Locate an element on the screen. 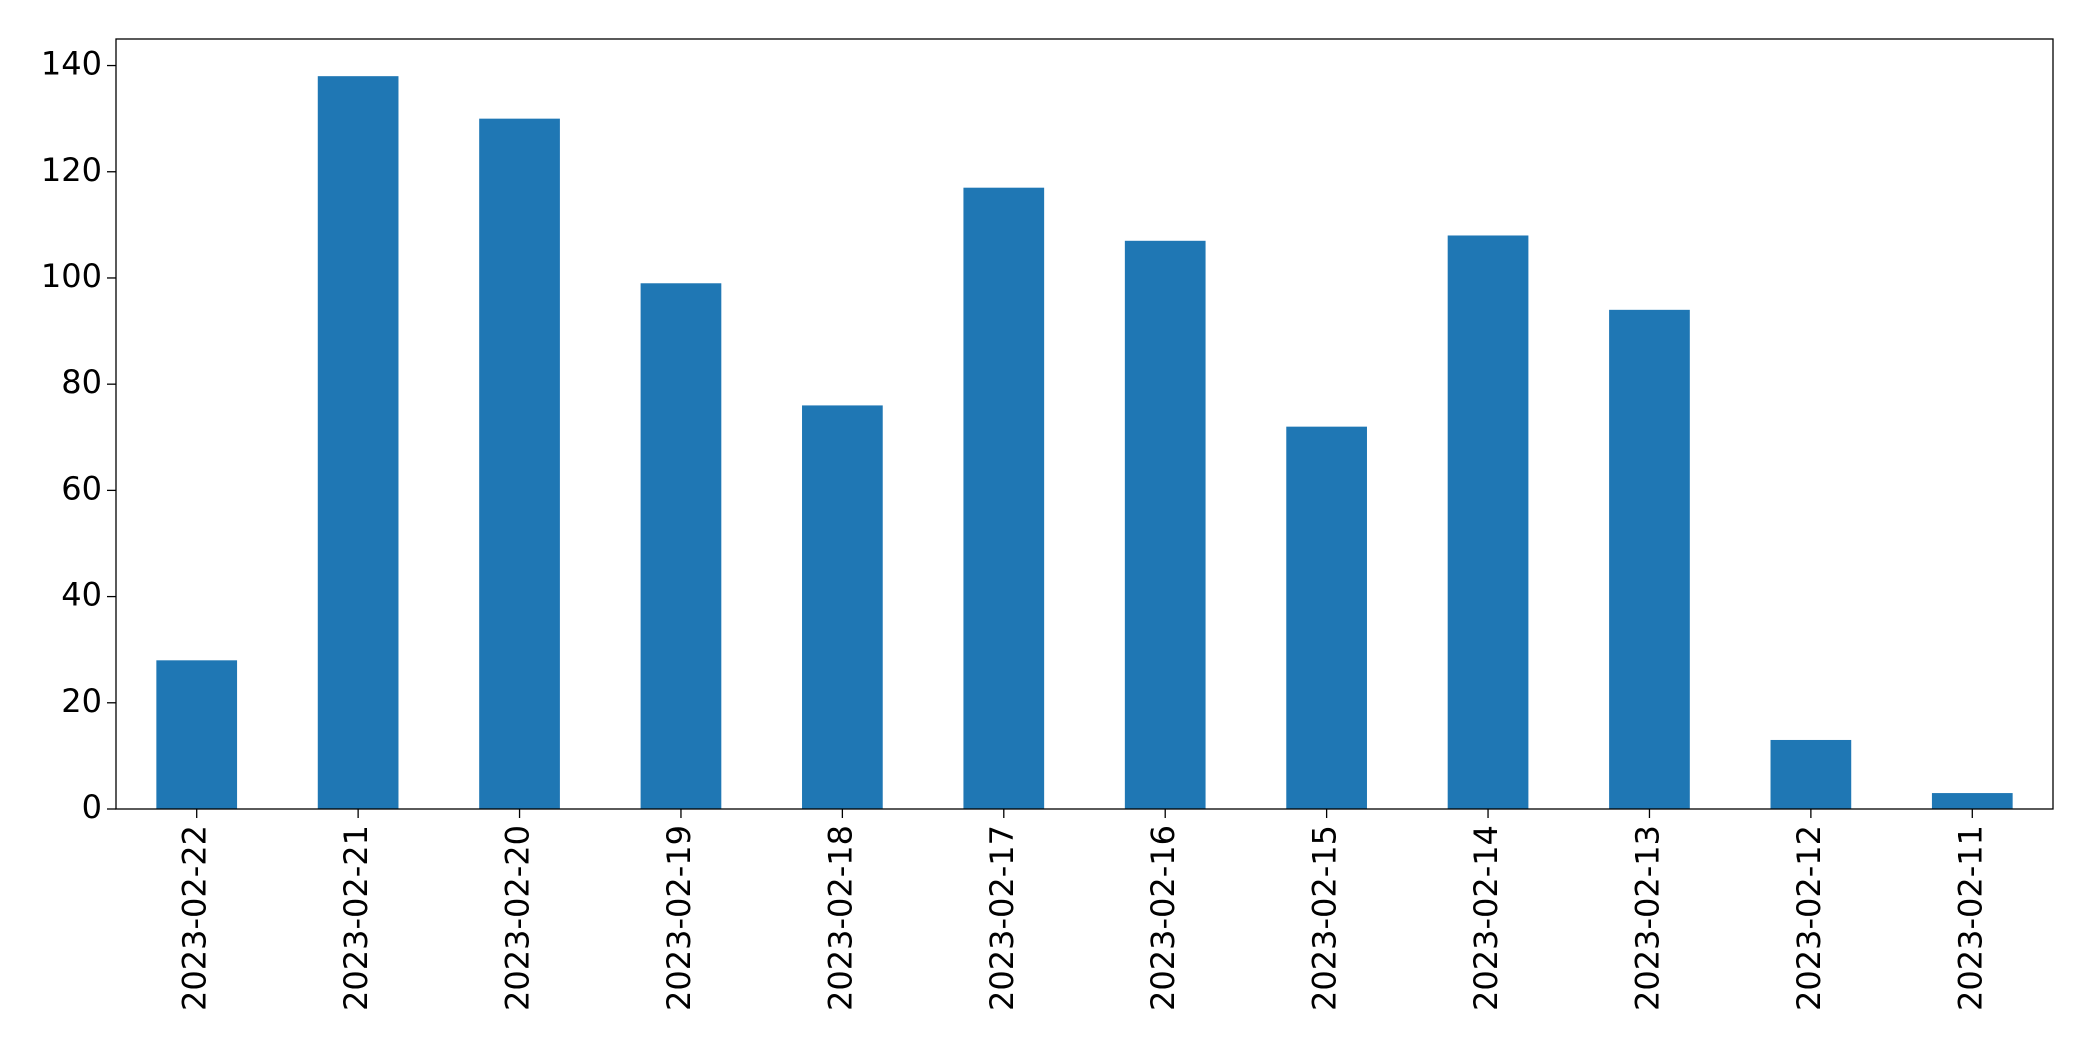 The height and width of the screenshot is (1061, 2093). x-tick-label: 2023-02-17 is located at coordinates (1002, 918).